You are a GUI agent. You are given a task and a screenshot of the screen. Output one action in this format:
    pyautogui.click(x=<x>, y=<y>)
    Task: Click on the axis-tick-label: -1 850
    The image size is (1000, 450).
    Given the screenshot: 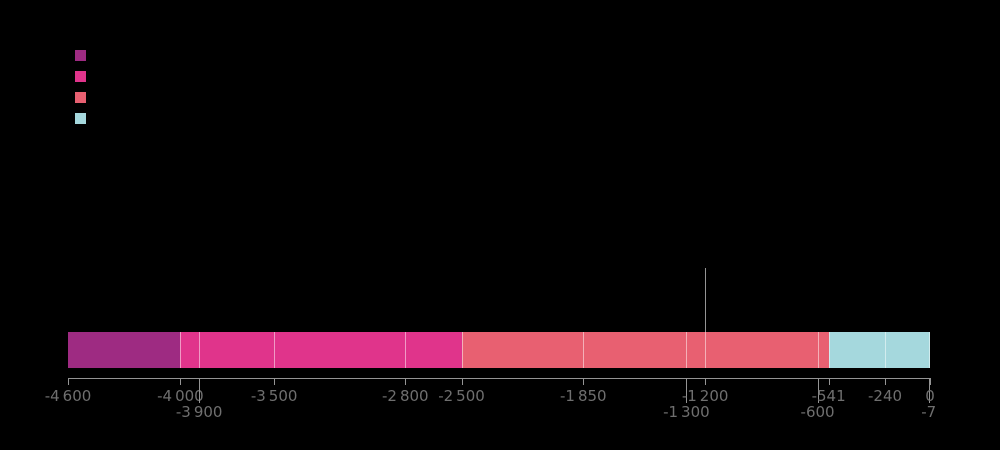 What is the action you would take?
    pyautogui.click(x=583, y=396)
    